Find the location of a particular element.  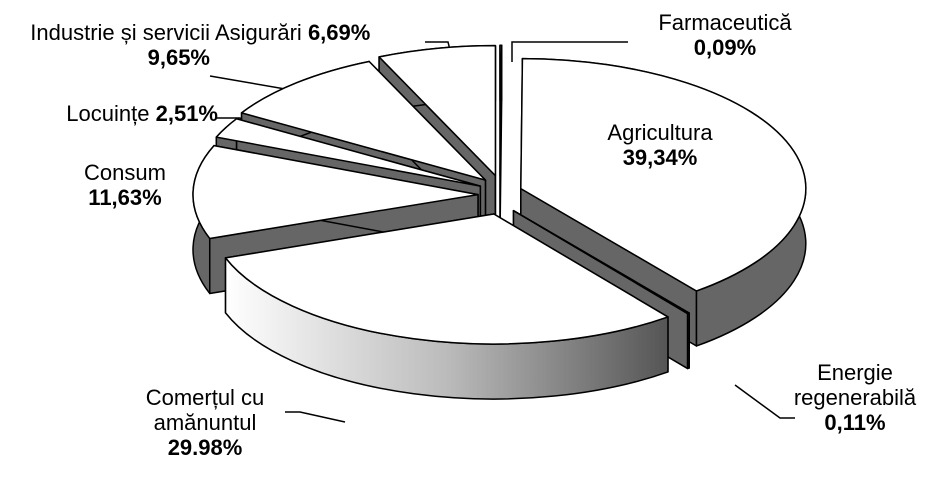

category-label: Comerțul cu amănuntul is located at coordinates (205, 410).